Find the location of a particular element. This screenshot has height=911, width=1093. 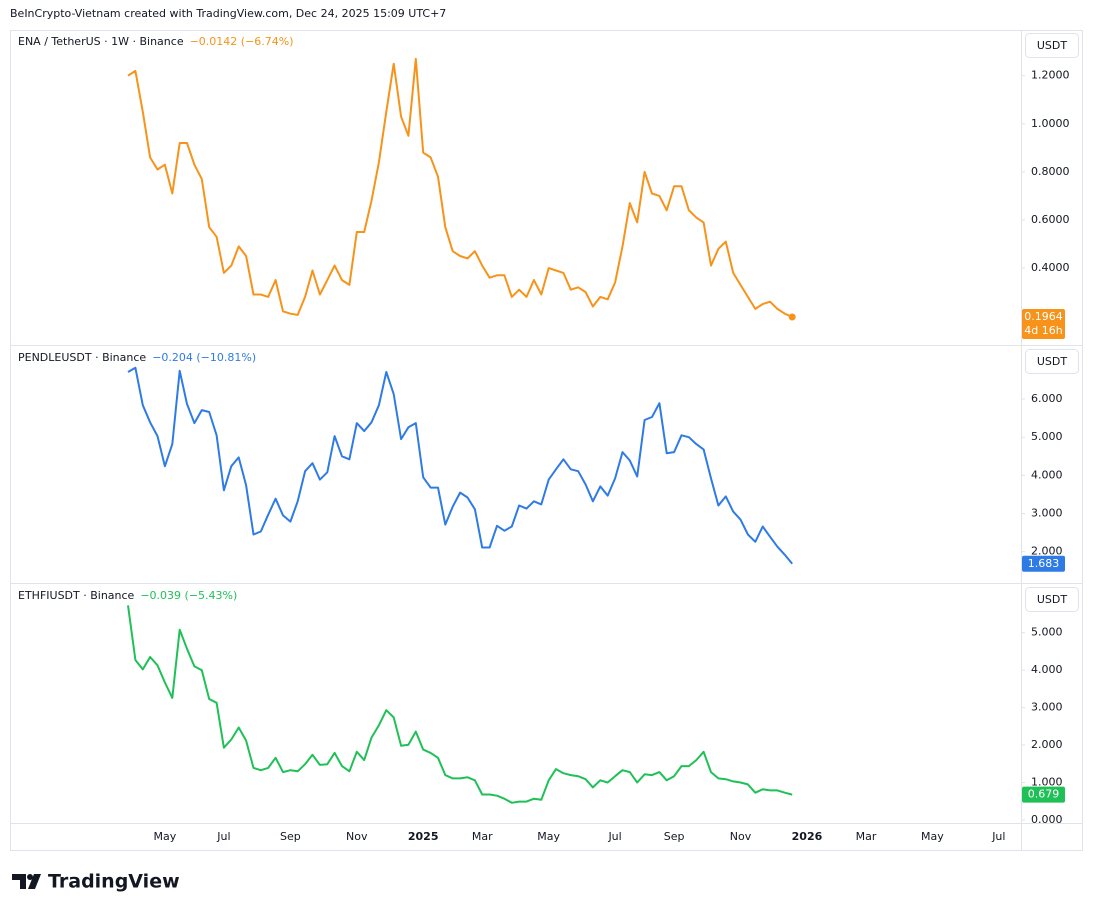

brand-name: TradingView is located at coordinates (114, 882).